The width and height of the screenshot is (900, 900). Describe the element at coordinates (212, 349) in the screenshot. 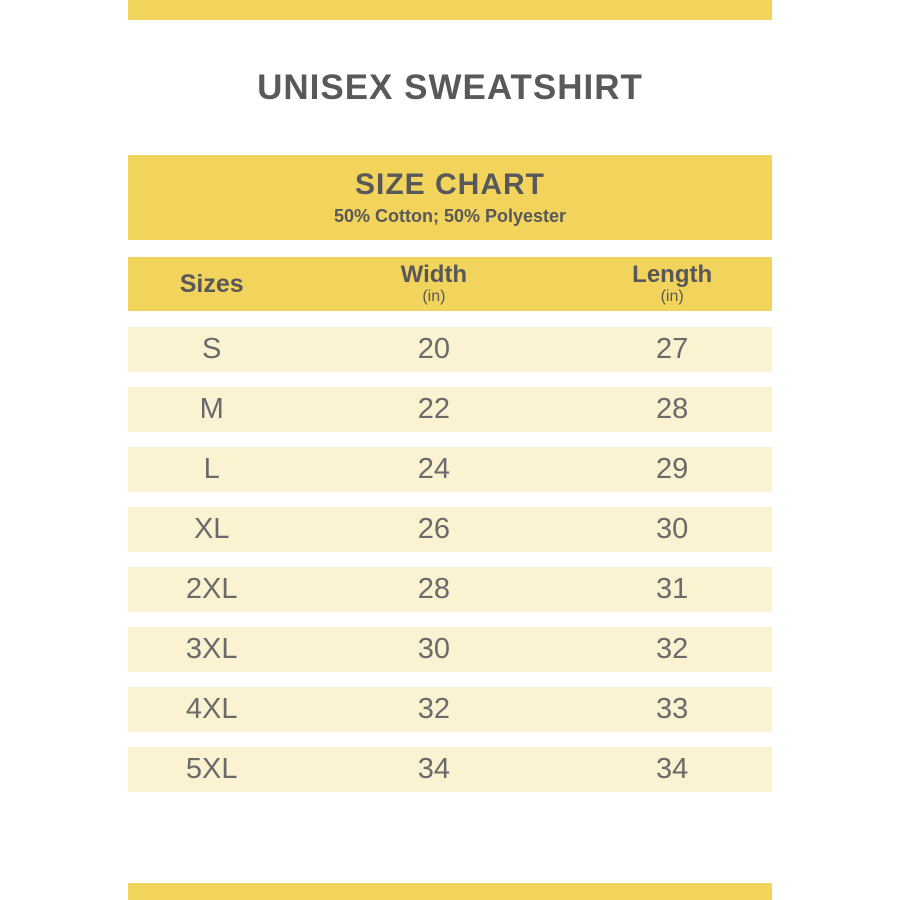

I see `size-cell: S` at that location.